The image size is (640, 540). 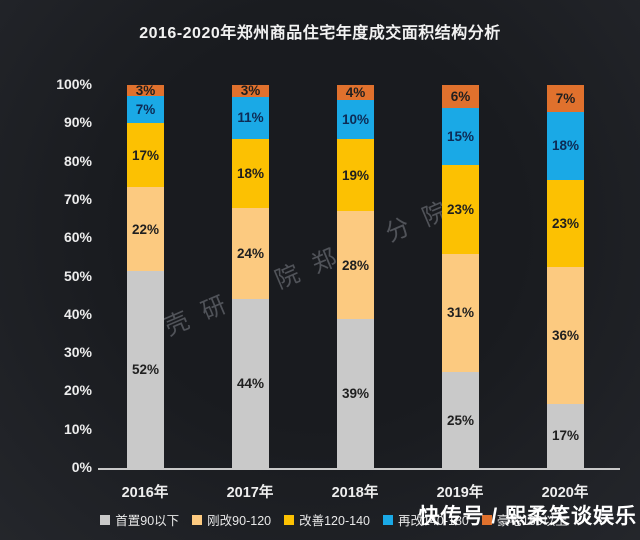 I want to click on segment-value-label: 31%, so click(x=460, y=313).